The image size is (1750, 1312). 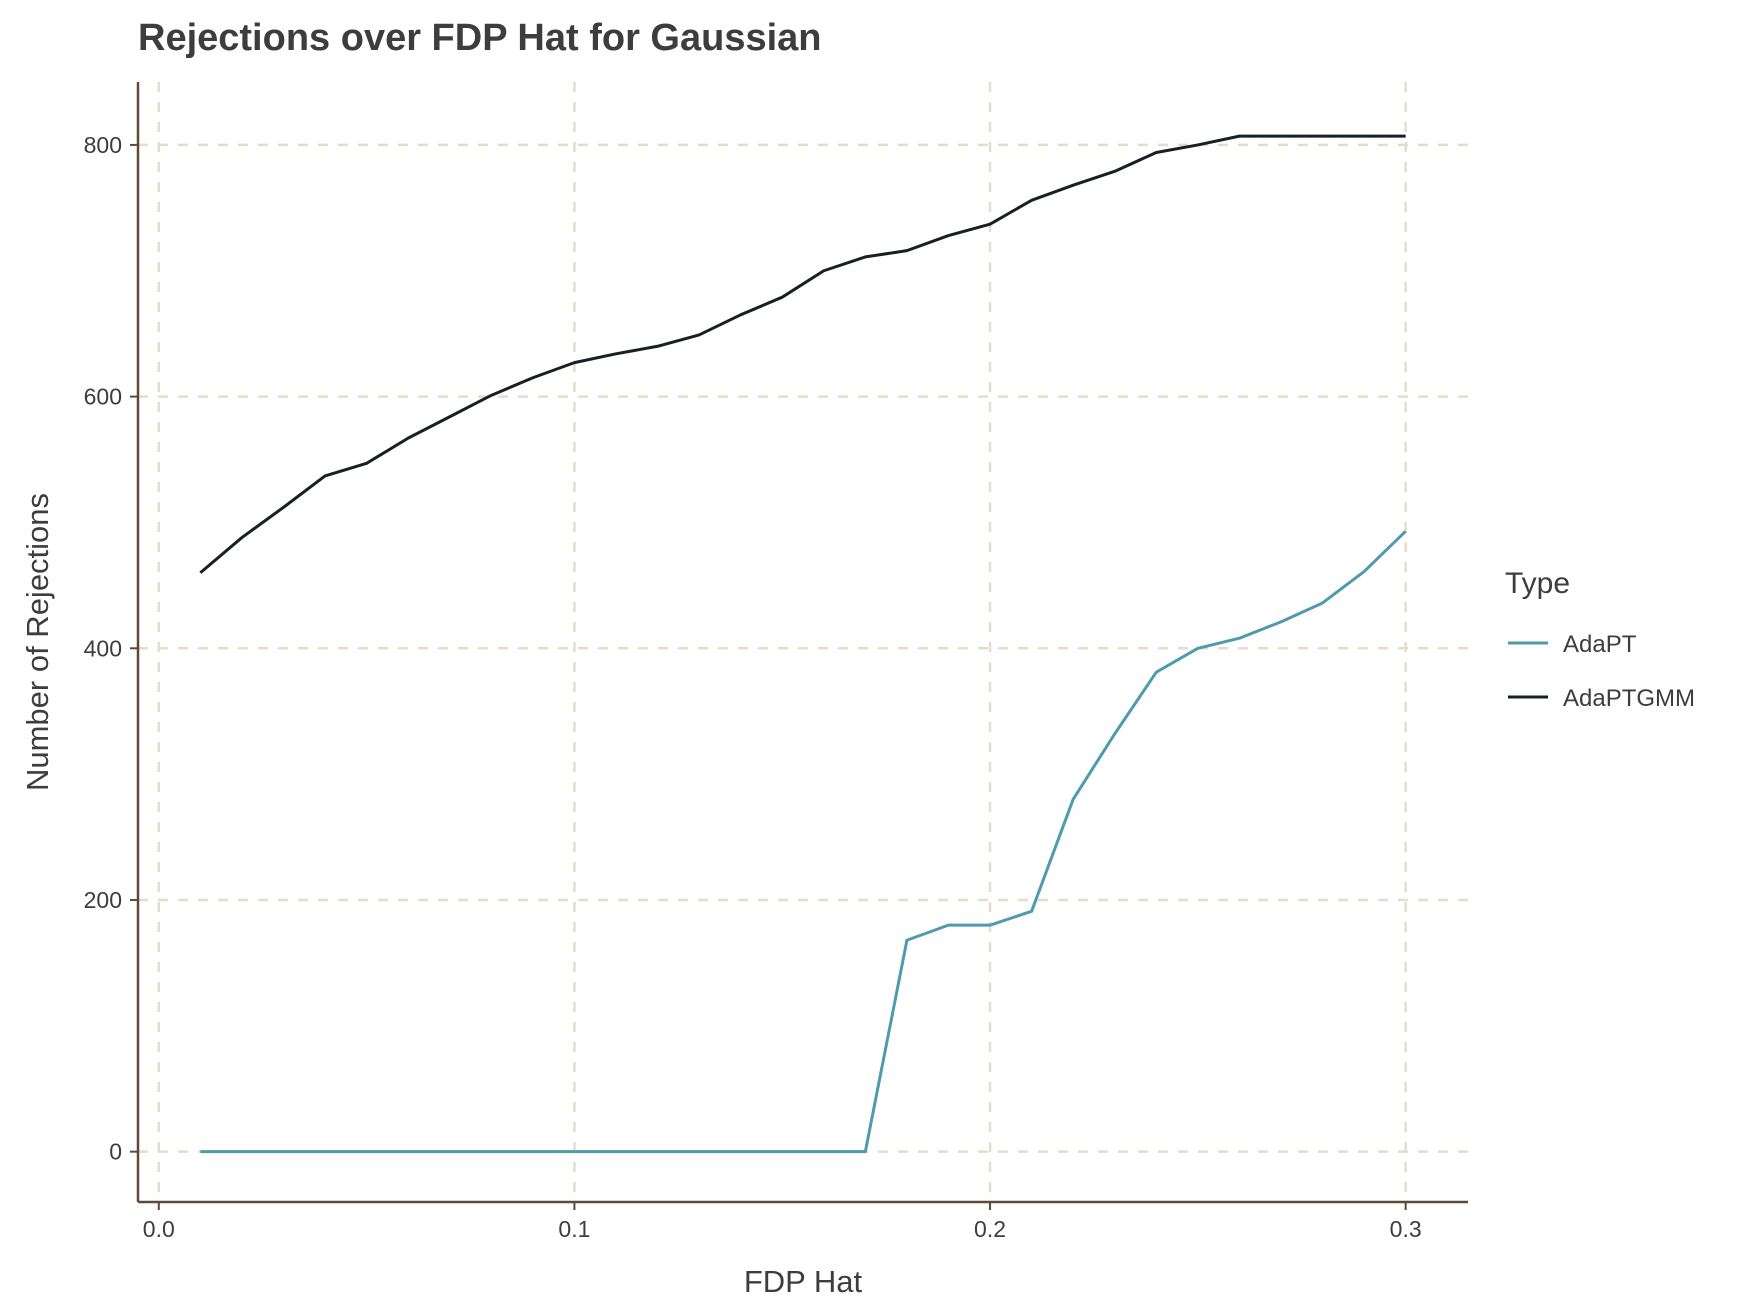 I want to click on legend-title: Type, so click(x=1537, y=583).